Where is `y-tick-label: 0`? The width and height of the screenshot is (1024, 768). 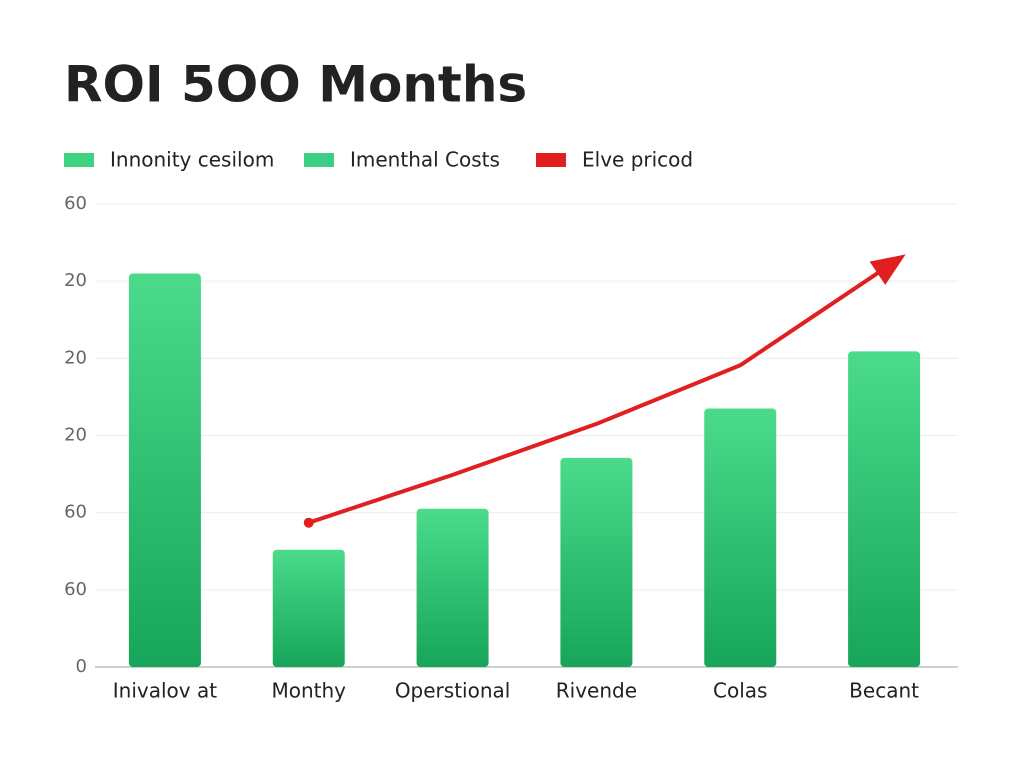
y-tick-label: 0 is located at coordinates (81, 666).